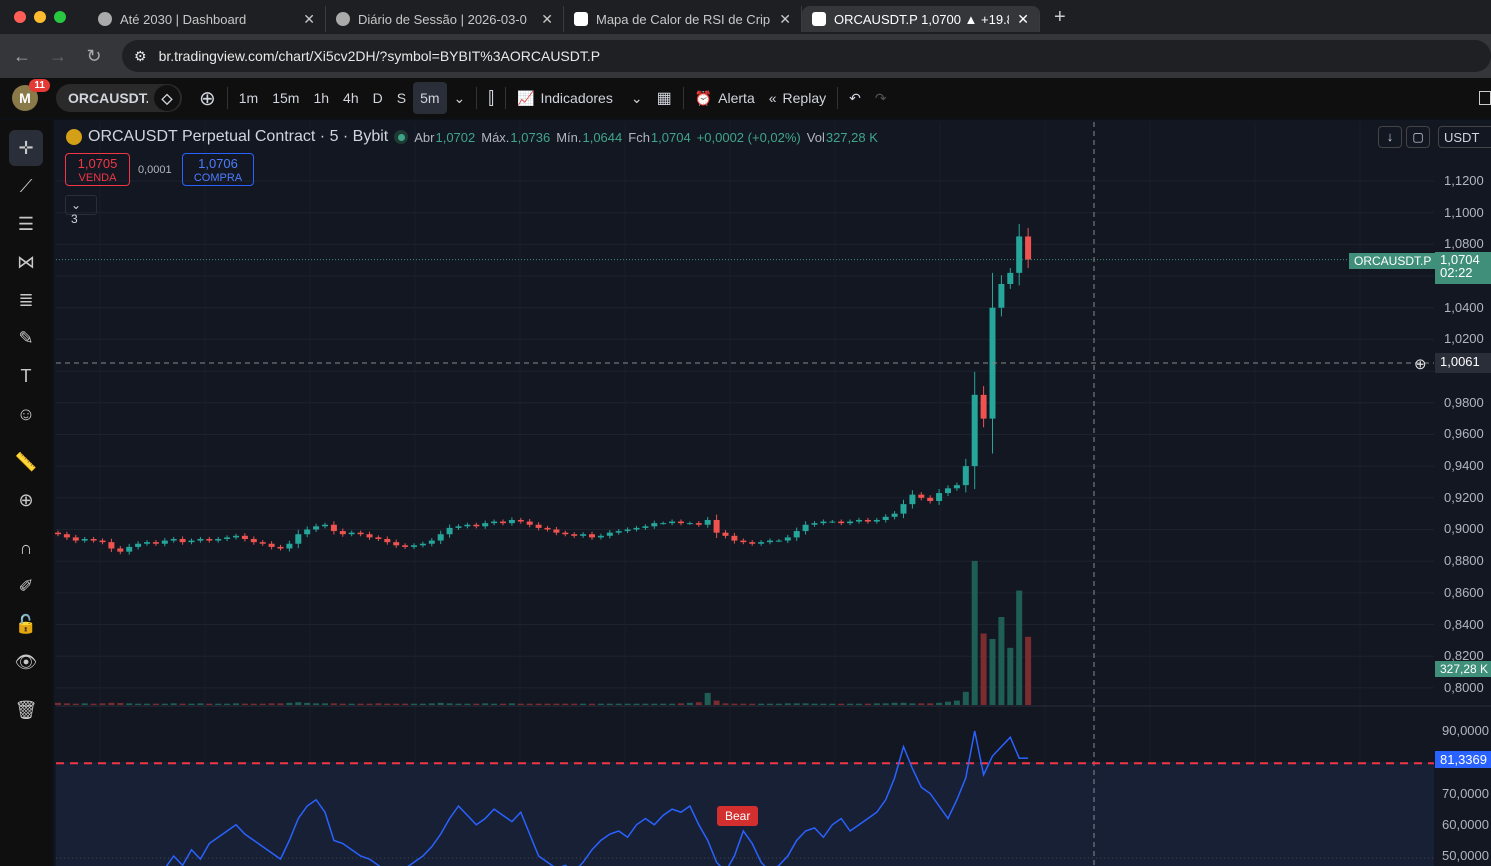 Image resolution: width=1491 pixels, height=866 pixels. Describe the element at coordinates (26, 375) in the screenshot. I see `text-icon: T` at that location.